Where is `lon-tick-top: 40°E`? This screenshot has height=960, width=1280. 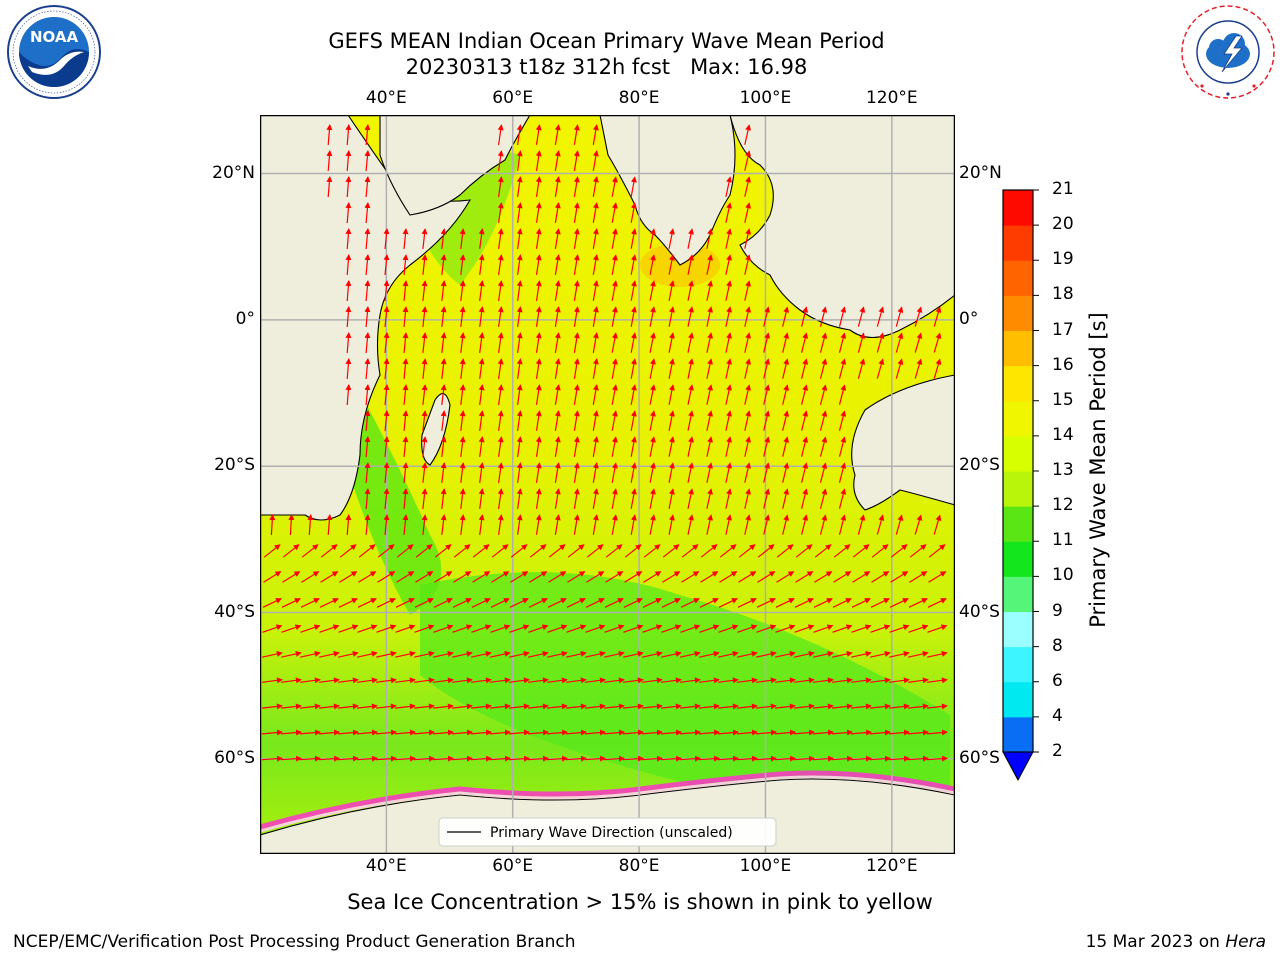 lon-tick-top: 40°E is located at coordinates (386, 98).